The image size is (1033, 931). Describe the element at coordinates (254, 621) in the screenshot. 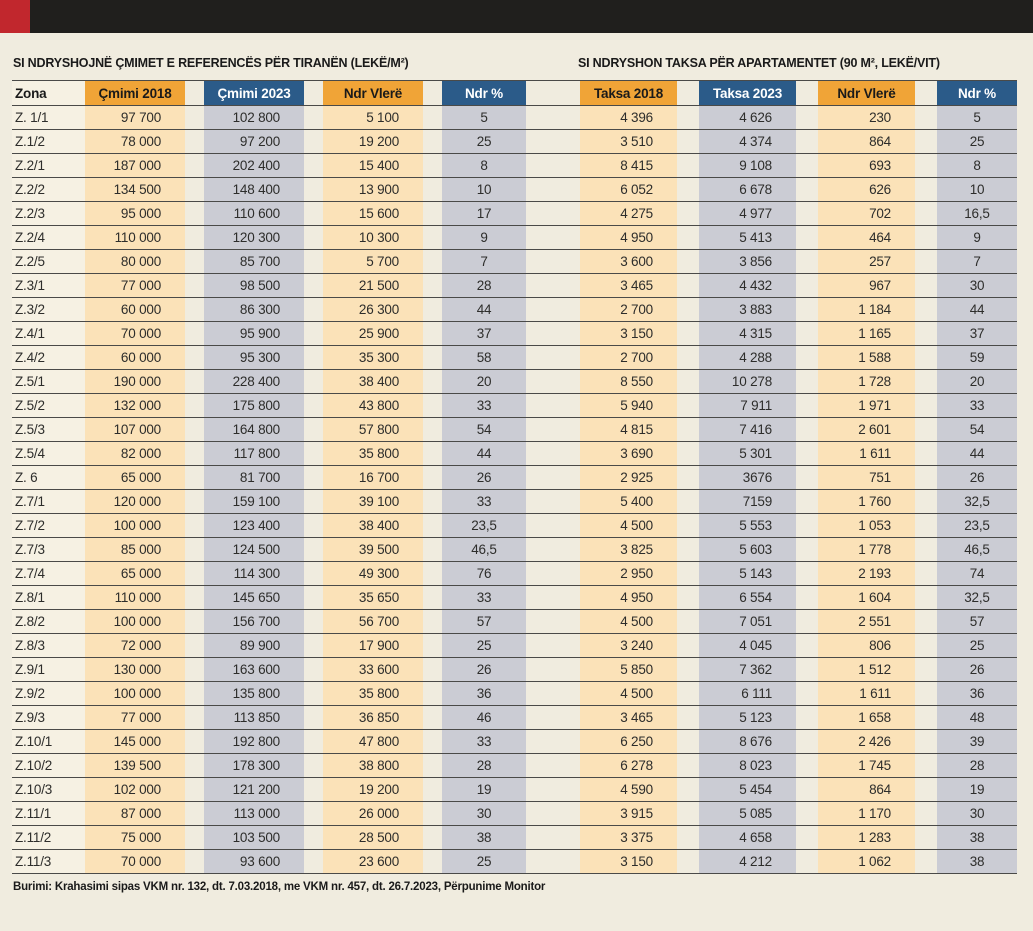

I see `cmimi-2023-cell: 156 700` at that location.